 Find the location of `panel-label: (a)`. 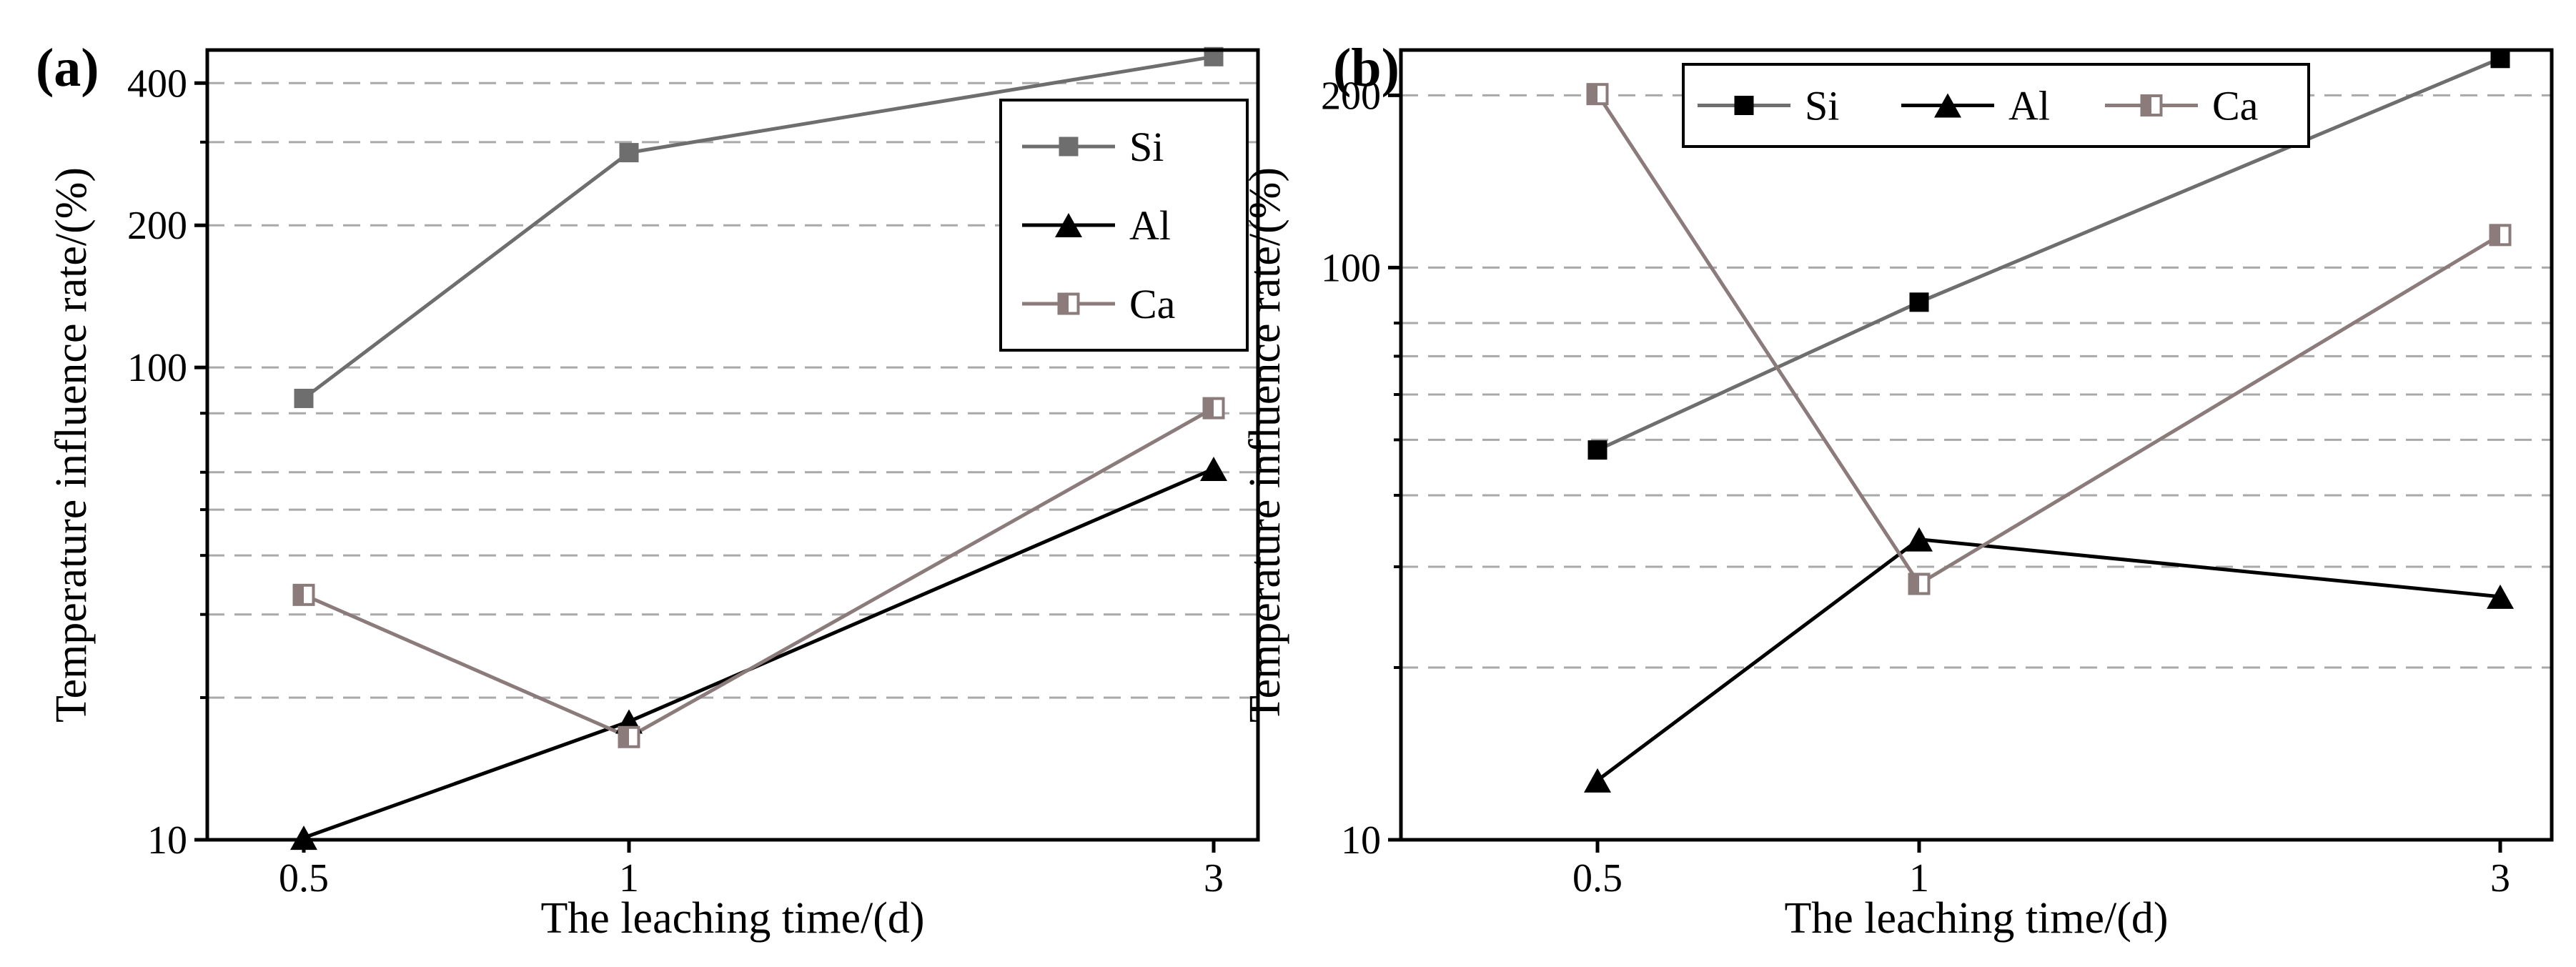

panel-label: (a) is located at coordinates (67, 68).